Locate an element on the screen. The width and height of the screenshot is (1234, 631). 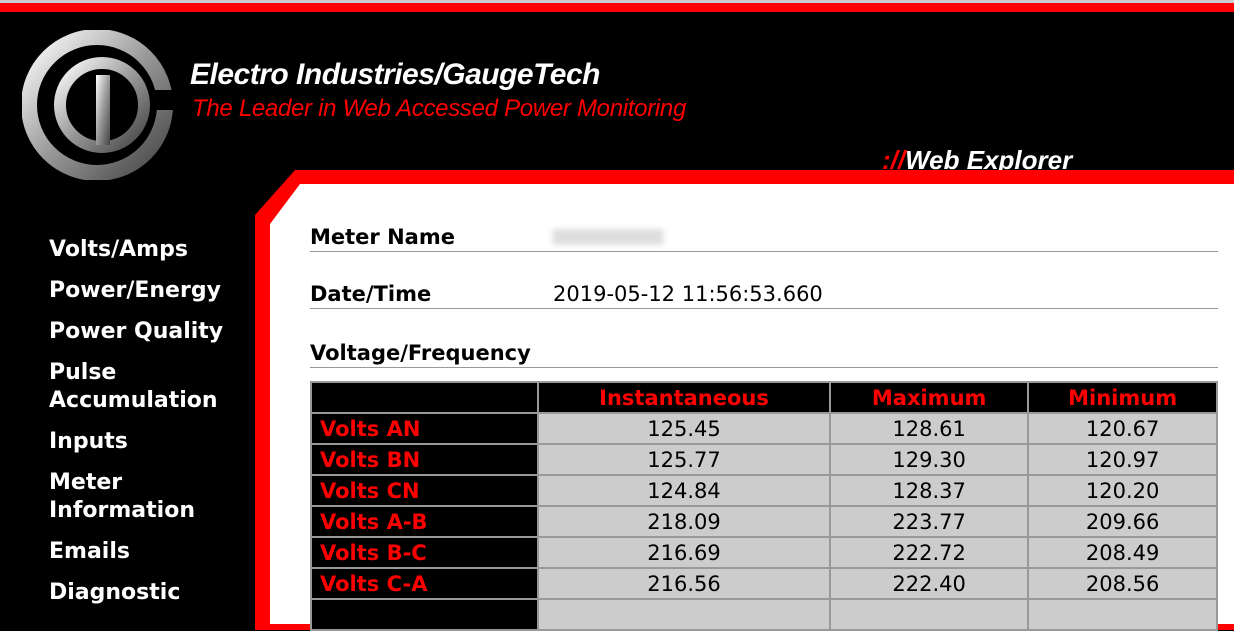
sidebar-item-volts-amps: Volts/Amps is located at coordinates (118, 249).